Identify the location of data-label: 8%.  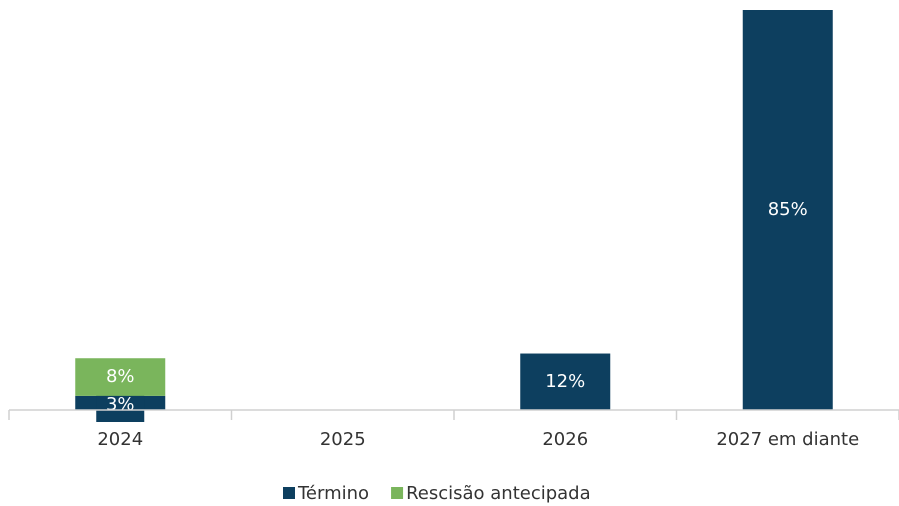
(120, 376).